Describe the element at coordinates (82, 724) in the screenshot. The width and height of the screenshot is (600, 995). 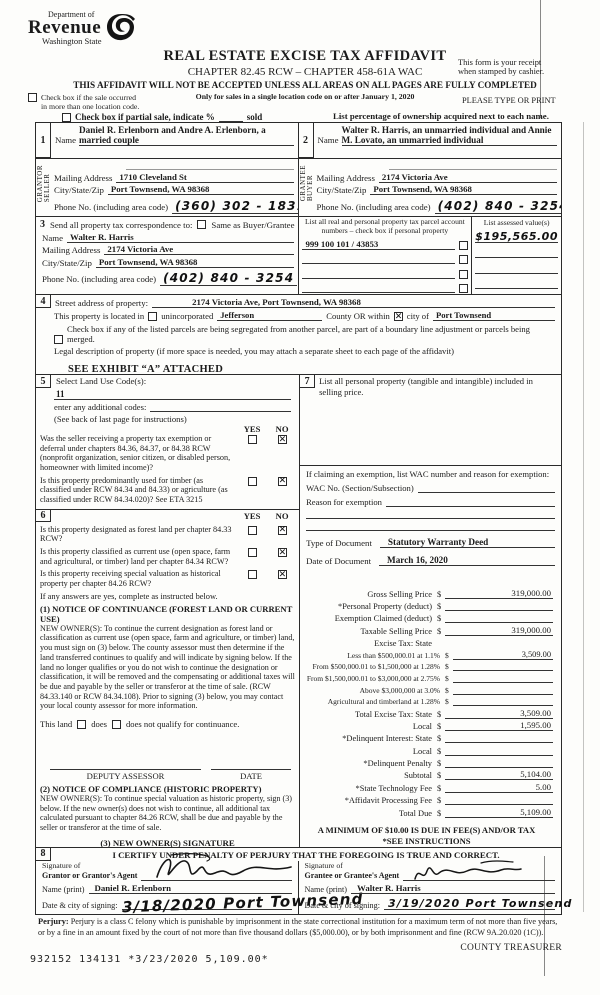
I see `land-does-checkbox` at that location.